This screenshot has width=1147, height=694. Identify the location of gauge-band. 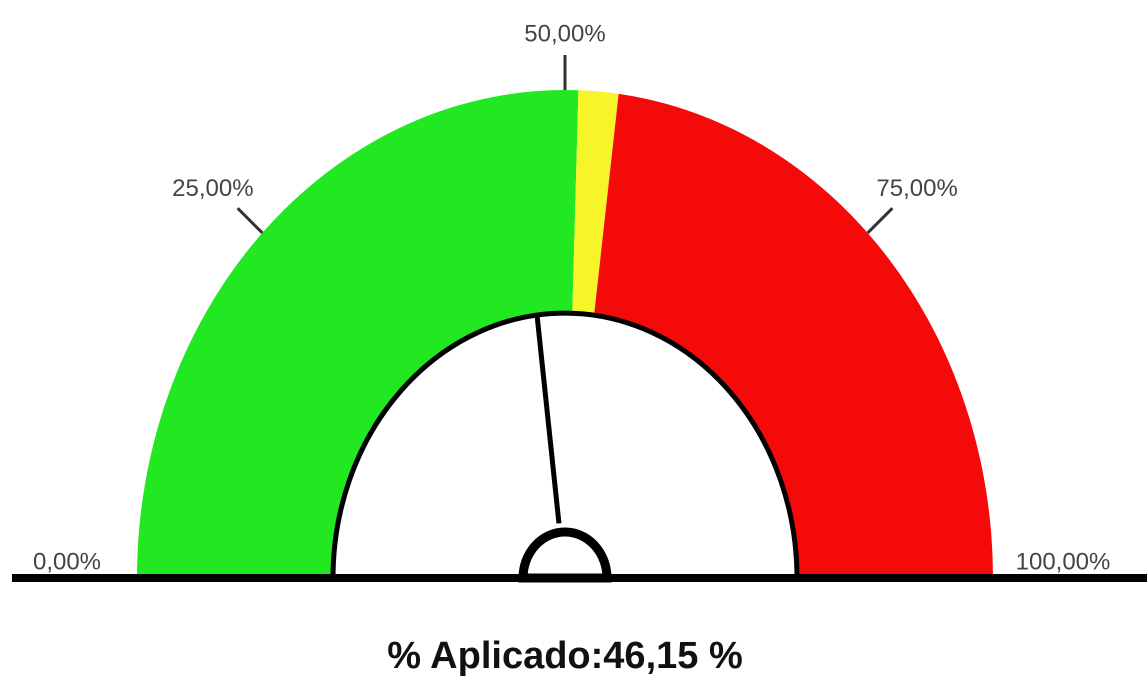
(595, 203).